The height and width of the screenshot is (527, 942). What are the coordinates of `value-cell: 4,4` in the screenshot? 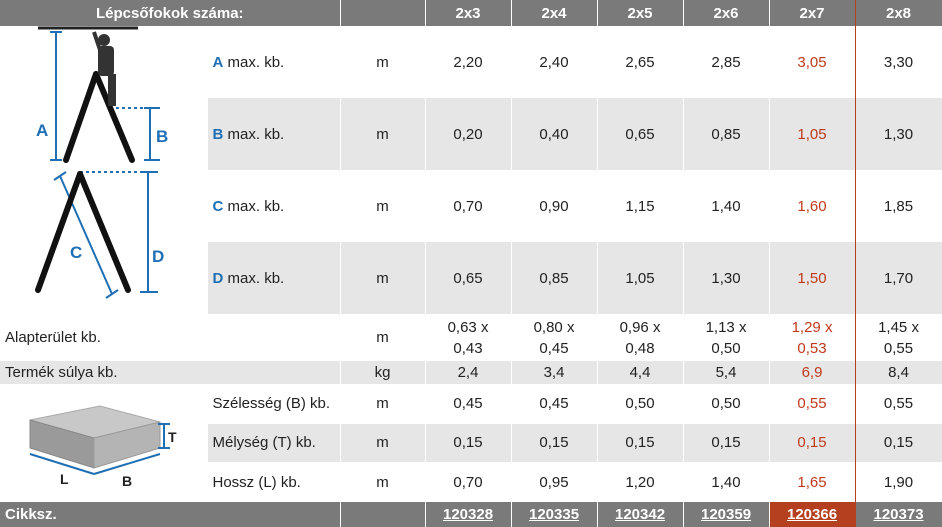 It's located at (640, 372).